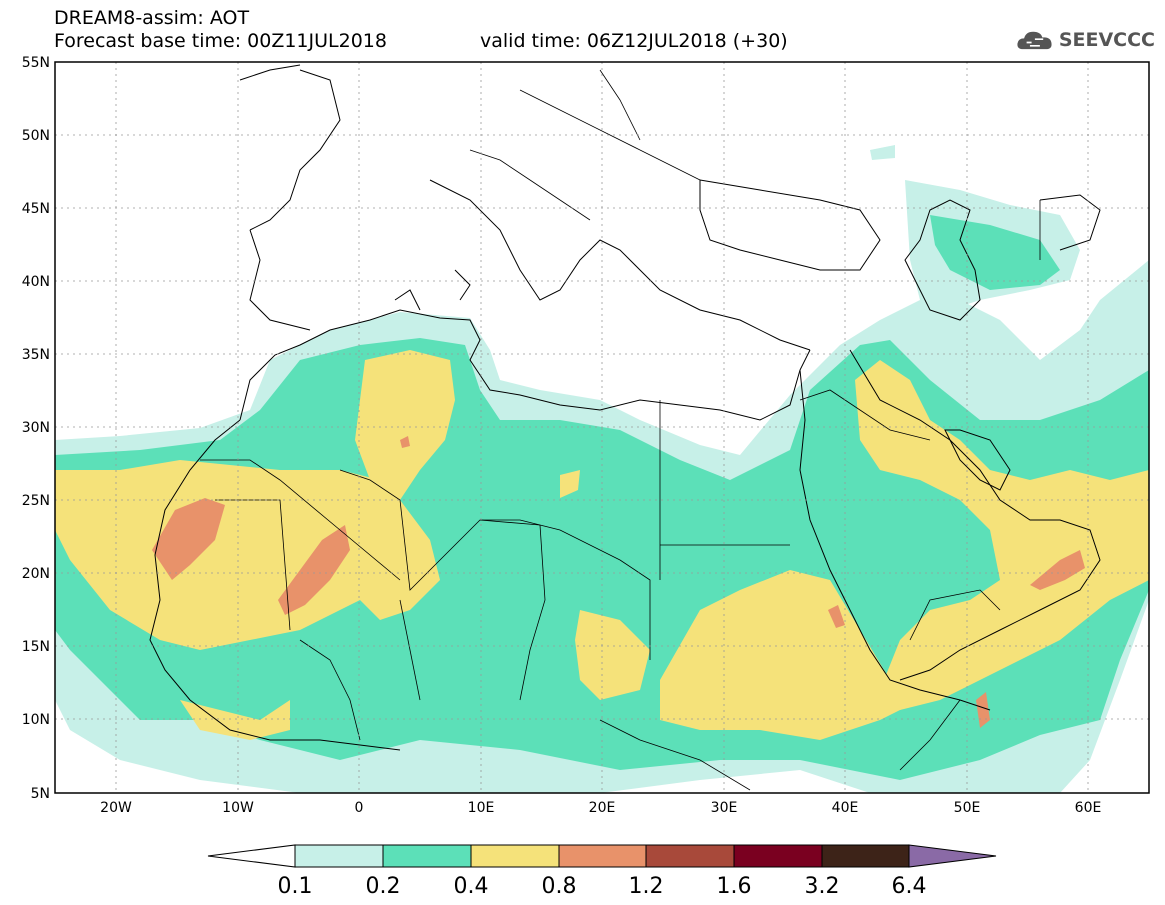 Image resolution: width=1165 pixels, height=905 pixels. I want to click on contour-0.8-mali, so click(314, 570).